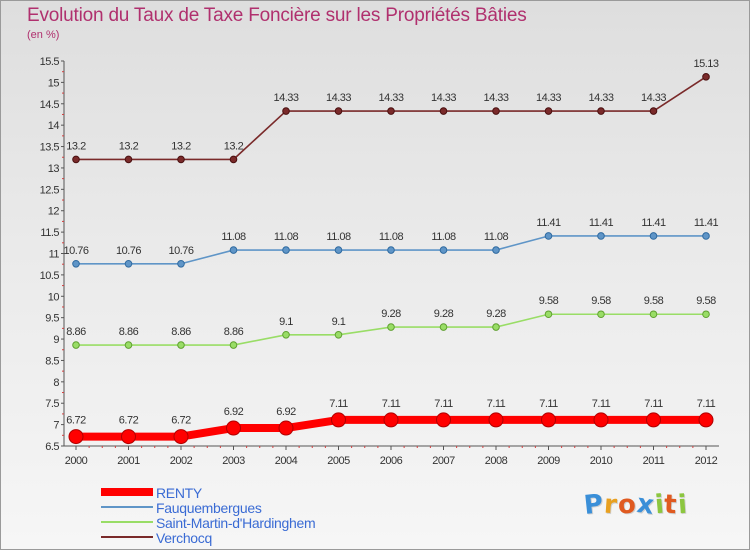 Image resolution: width=750 pixels, height=550 pixels. I want to click on x-tick-label: 2006, so click(391, 461).